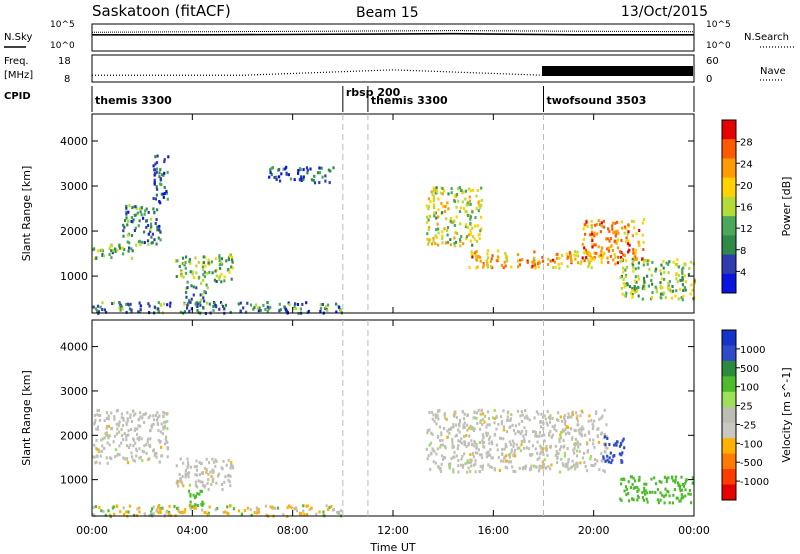  What do you see at coordinates (597, 100) in the screenshot?
I see `cpid-segment-label: twofsound 3503` at bounding box center [597, 100].